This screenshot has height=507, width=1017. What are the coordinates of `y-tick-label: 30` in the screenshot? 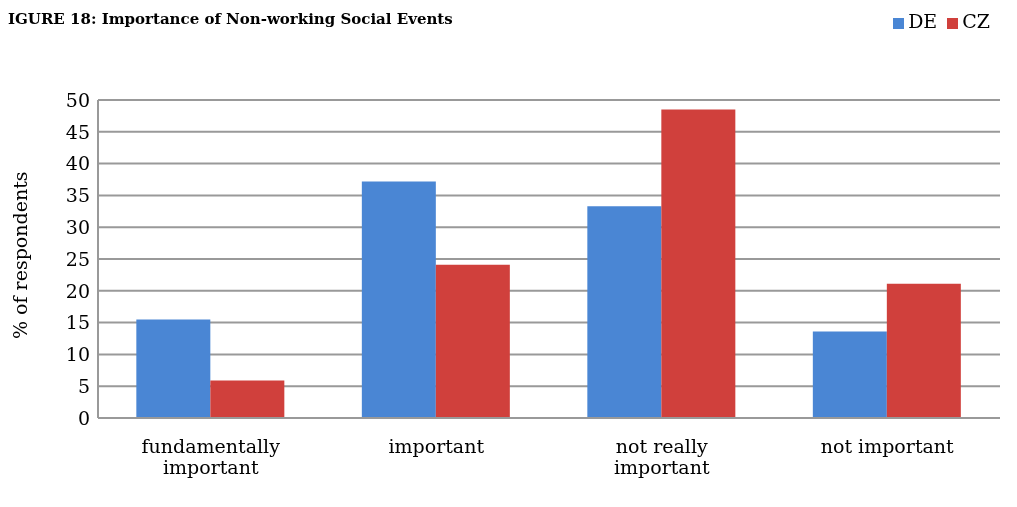 It's located at (77, 226).